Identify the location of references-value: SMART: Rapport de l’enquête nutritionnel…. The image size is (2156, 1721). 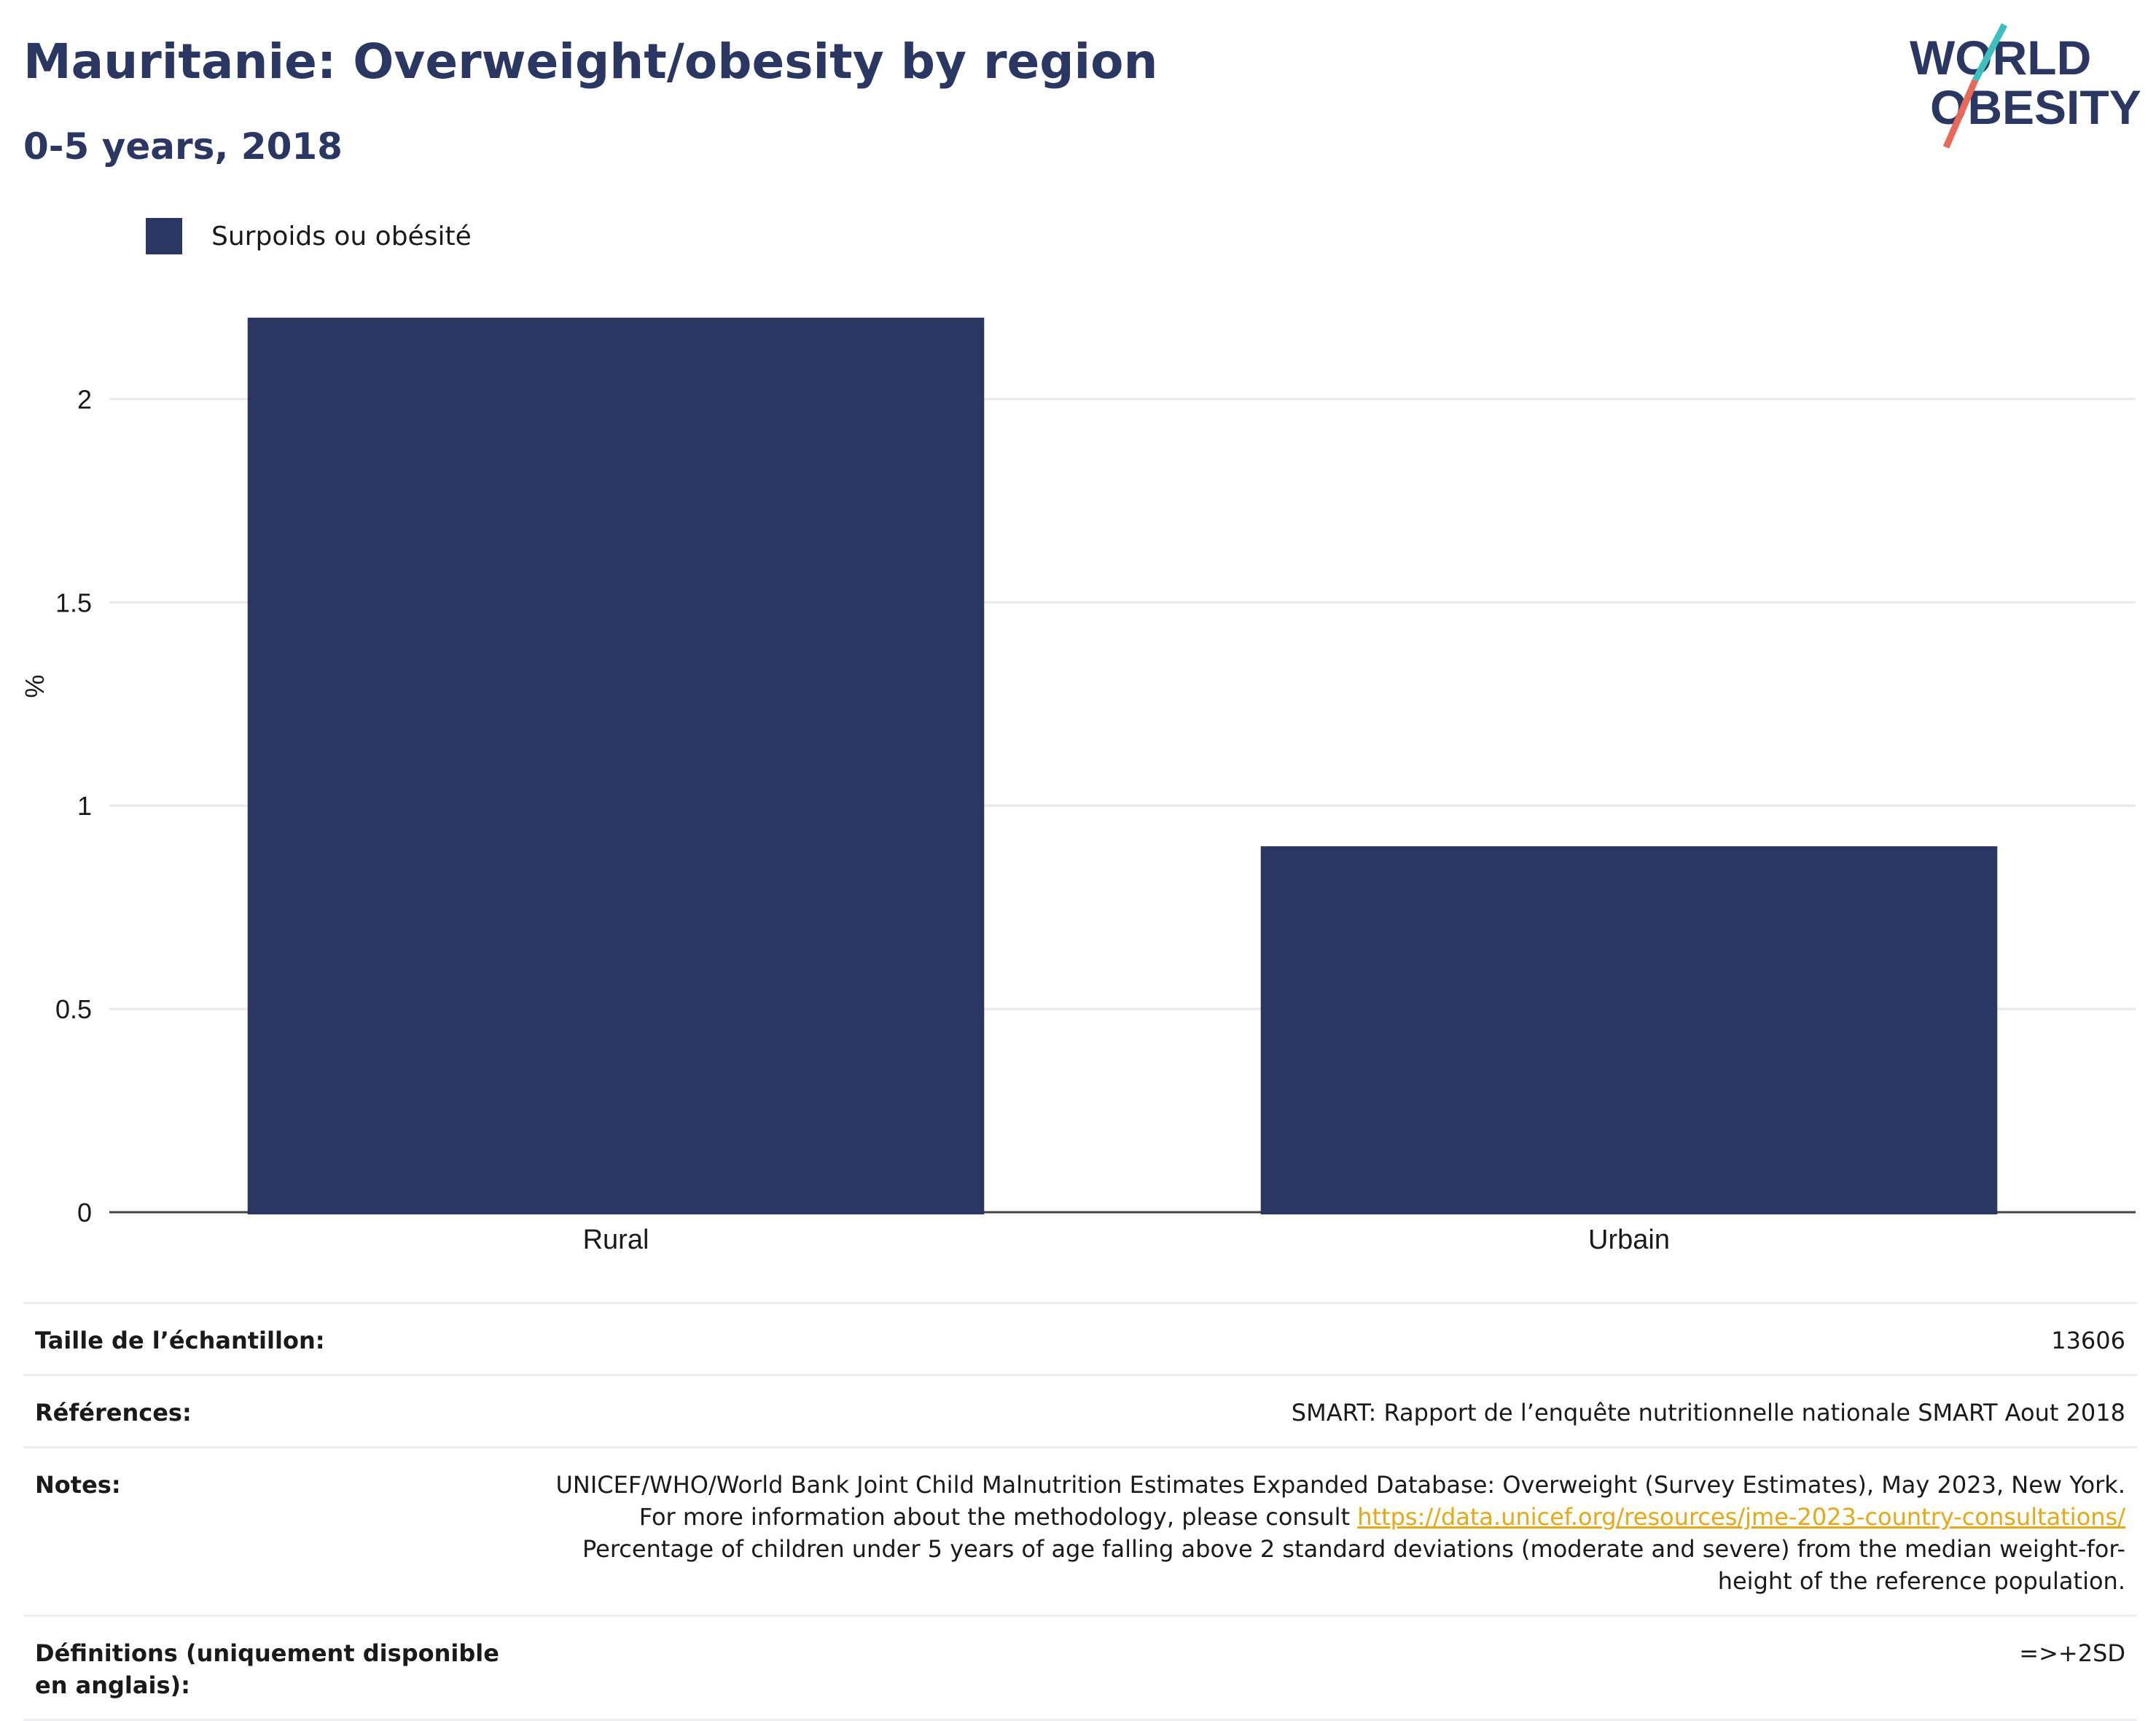
(1325, 1411).